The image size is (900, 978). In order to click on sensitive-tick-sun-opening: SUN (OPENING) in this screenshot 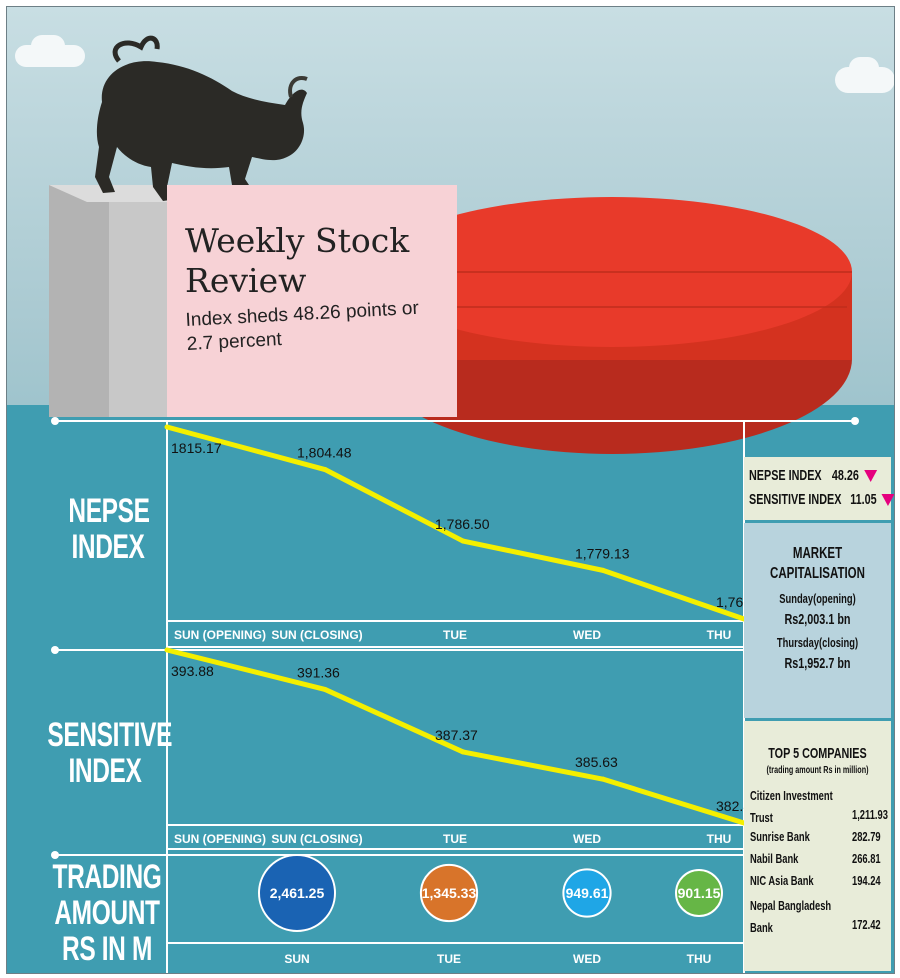, I will do `click(220, 839)`.